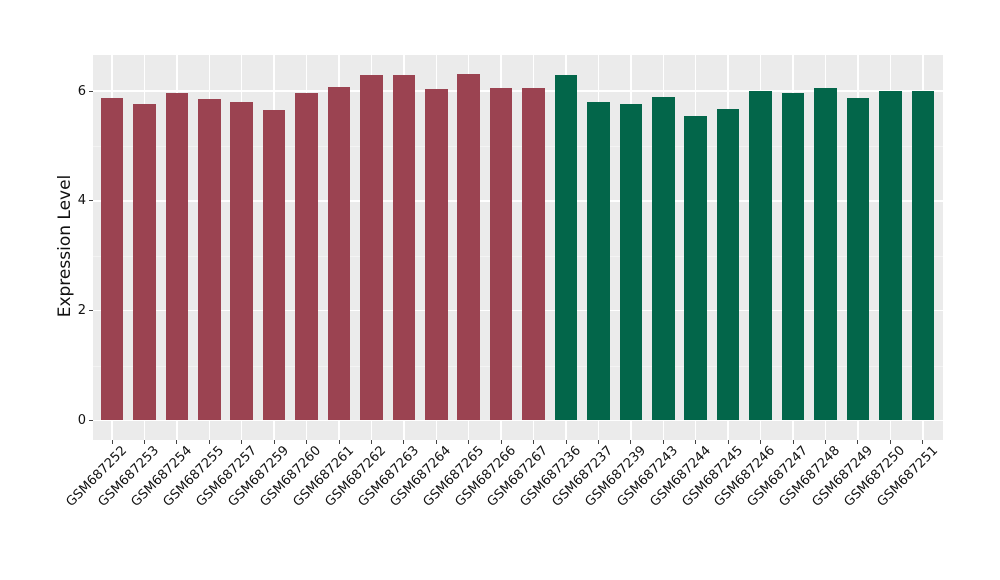 Image resolution: width=1000 pixels, height=580 pixels. I want to click on bar-GSM687243, so click(663, 259).